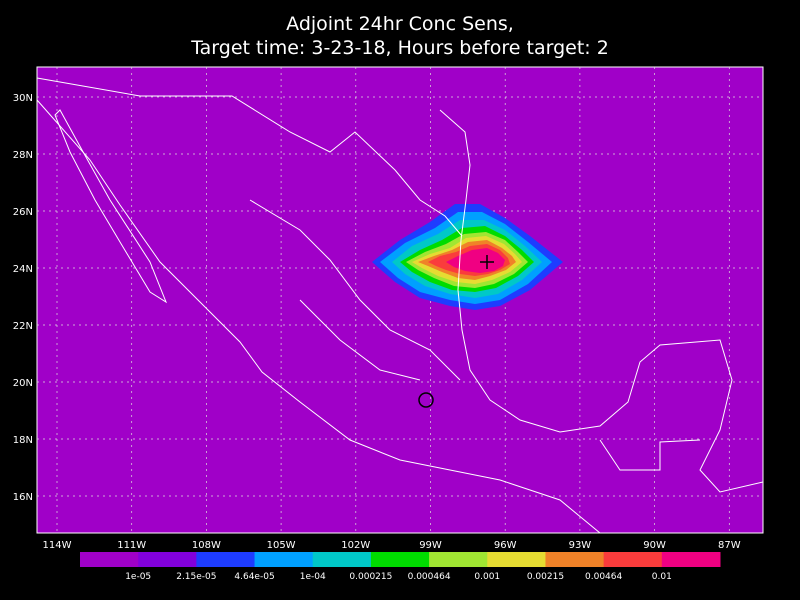 The image size is (800, 600). What do you see at coordinates (487, 577) in the screenshot?
I see `colorbar-label: 0.001` at bounding box center [487, 577].